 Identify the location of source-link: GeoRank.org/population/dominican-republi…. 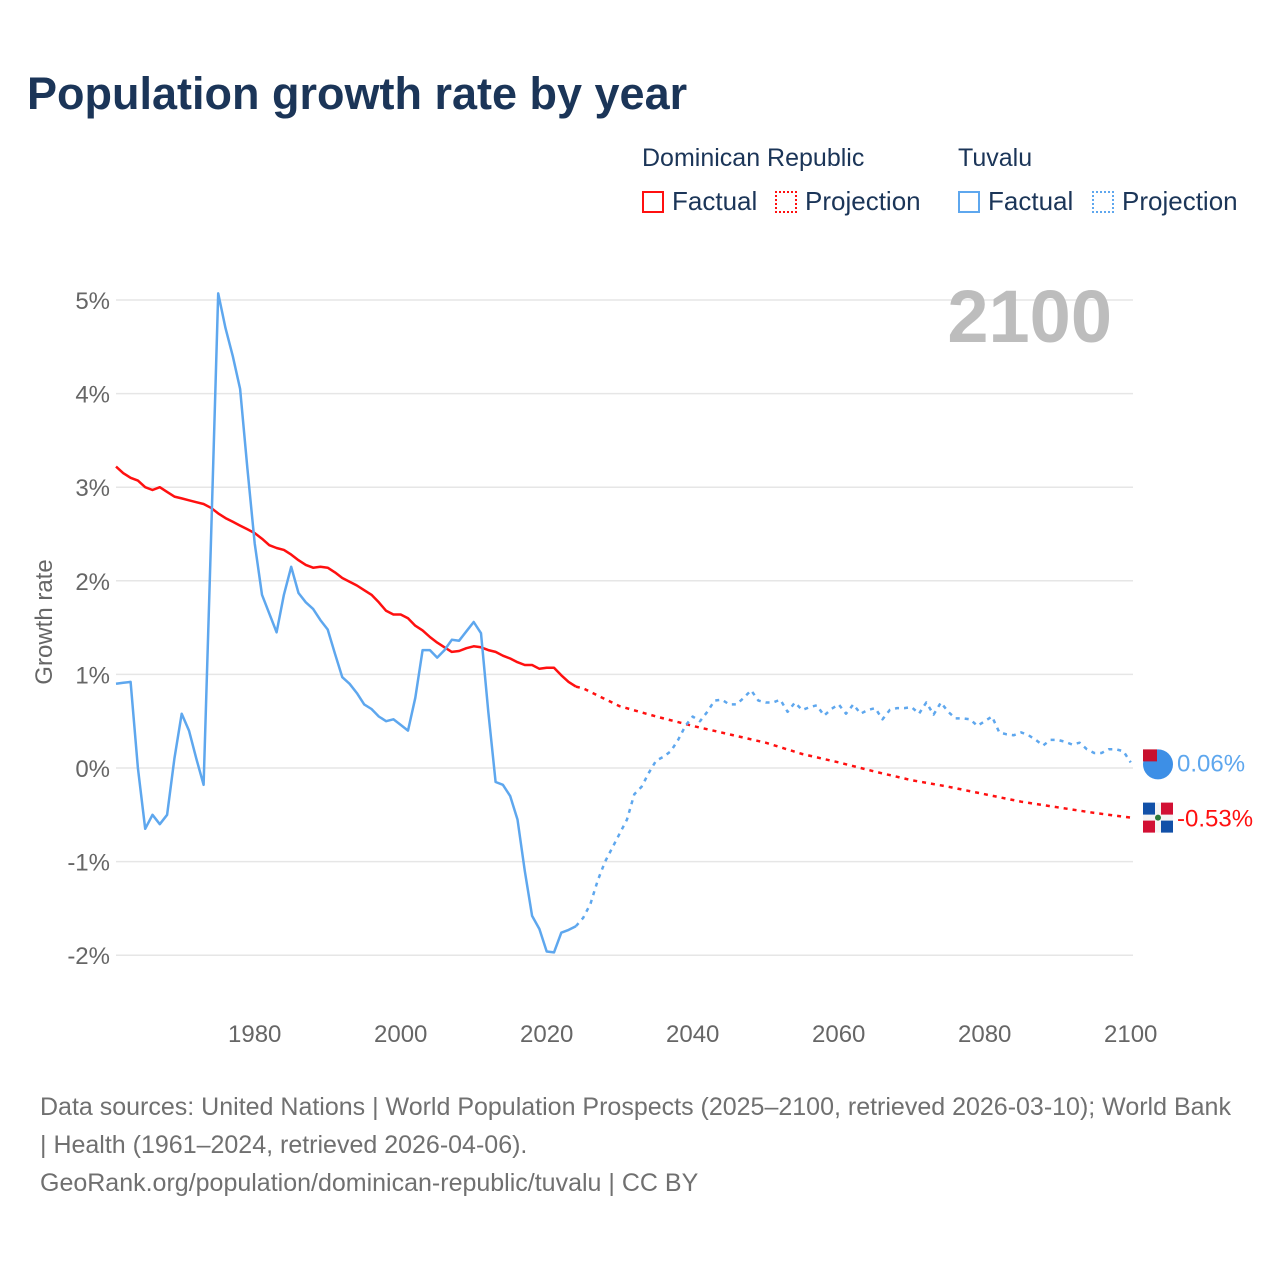
(369, 1183).